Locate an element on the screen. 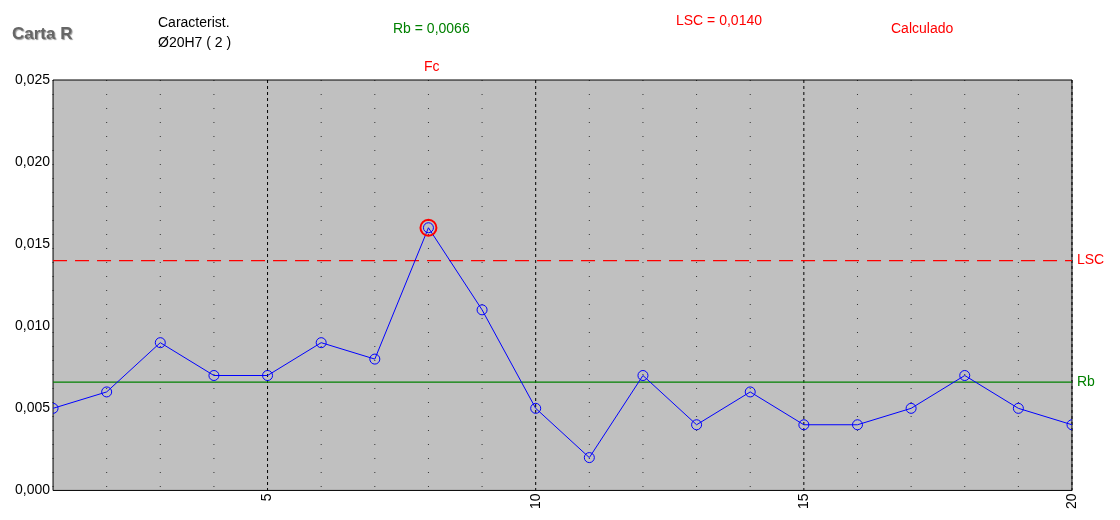  y-tick-label: 0,015 is located at coordinates (32, 243).